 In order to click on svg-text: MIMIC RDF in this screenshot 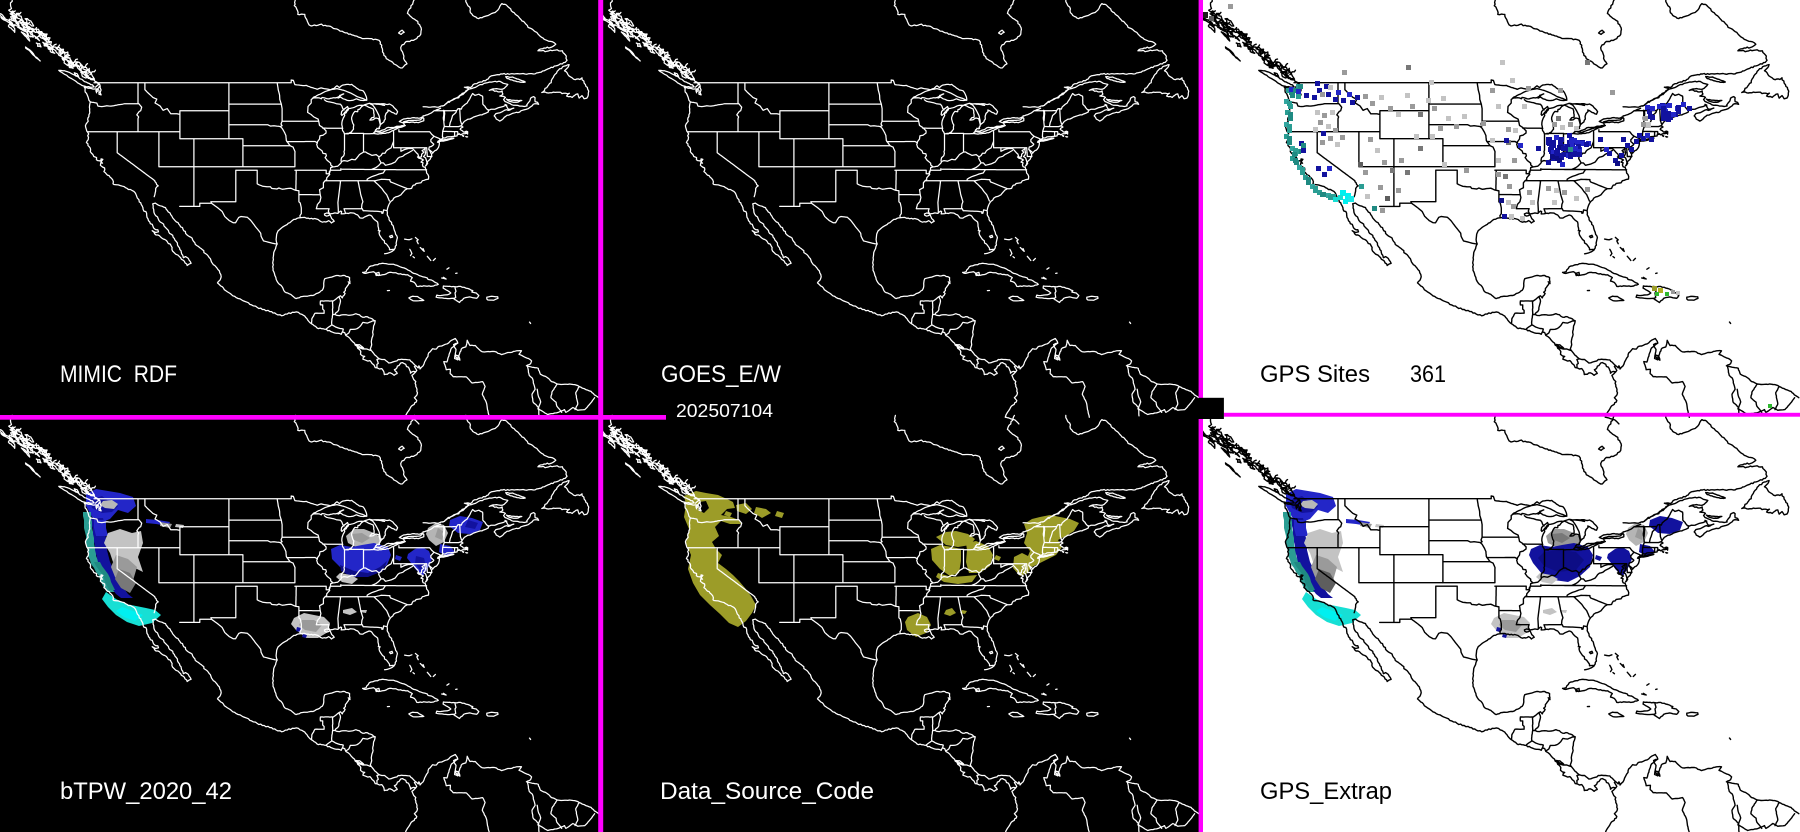, I will do `click(118, 374)`.